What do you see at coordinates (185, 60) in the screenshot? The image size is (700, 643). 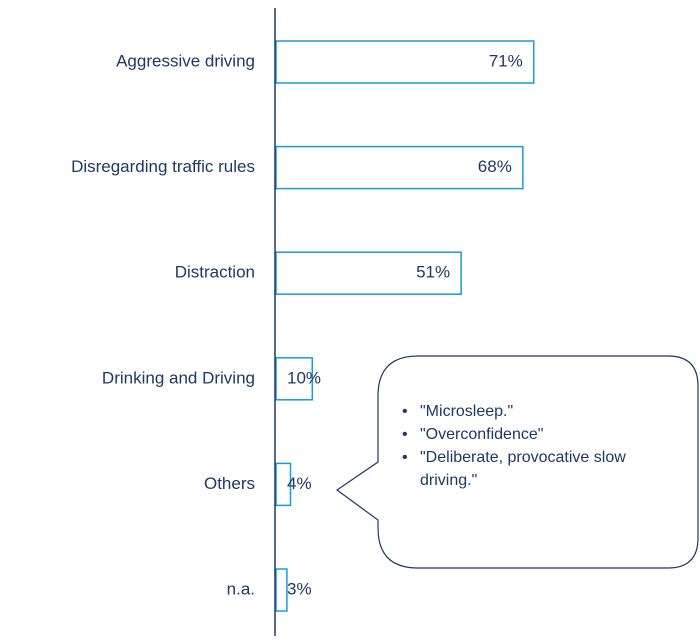 I see `category-label: Aggressive driving` at bounding box center [185, 60].